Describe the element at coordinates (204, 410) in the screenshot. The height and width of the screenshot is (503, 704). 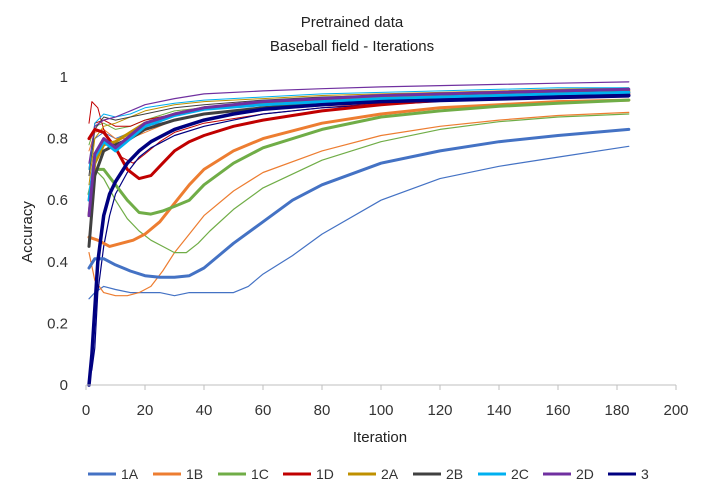
I see `x-tick-label: 40` at that location.